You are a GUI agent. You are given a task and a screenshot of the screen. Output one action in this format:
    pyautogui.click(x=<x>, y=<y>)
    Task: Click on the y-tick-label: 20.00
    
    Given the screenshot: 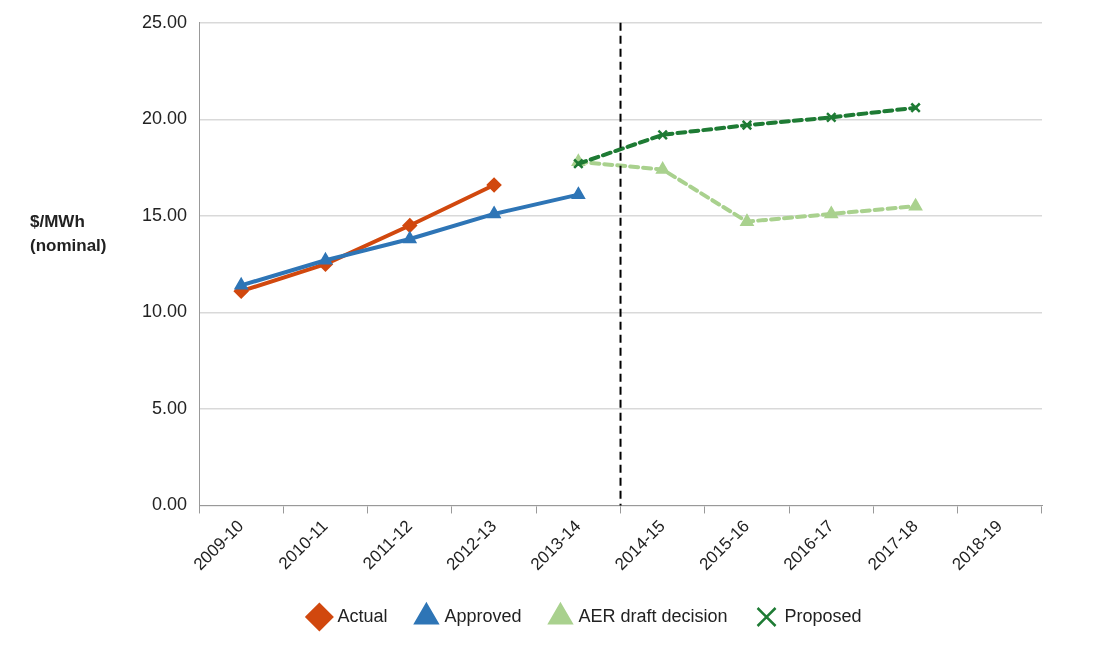 What is the action you would take?
    pyautogui.click(x=165, y=118)
    